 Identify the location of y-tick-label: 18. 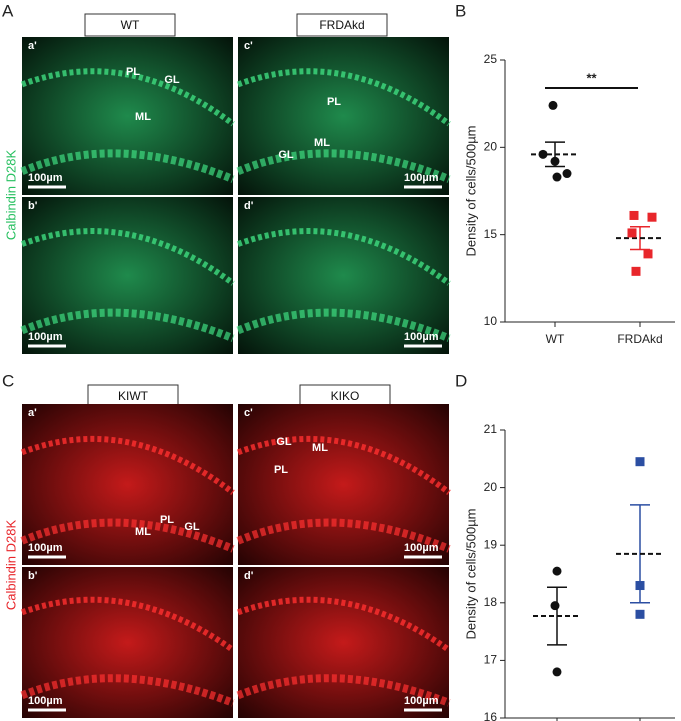
(491, 602).